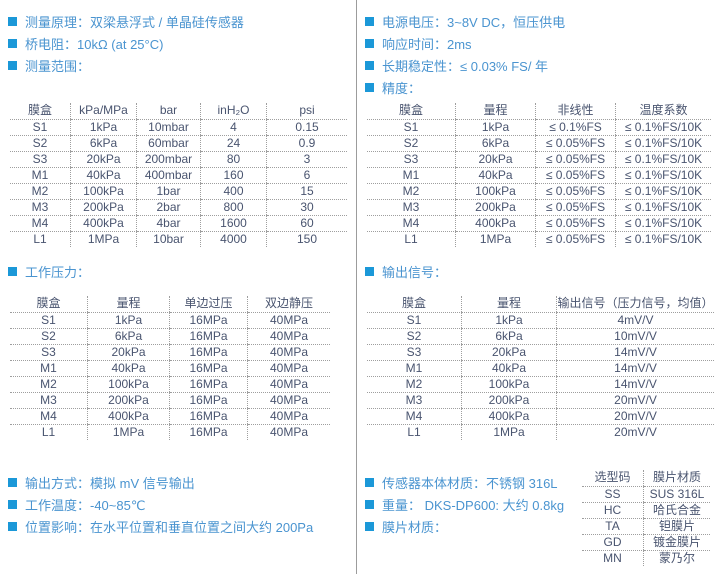 The image size is (716, 574). I want to click on table-row: M4 400kPa ≤ 0.05%FS ≤ 0.1%FS/10K, so click(539, 223).